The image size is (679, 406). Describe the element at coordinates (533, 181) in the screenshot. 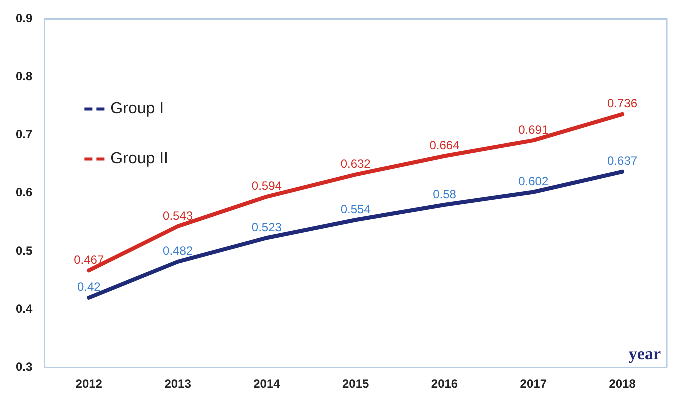

I see `data-label: 0.602` at that location.